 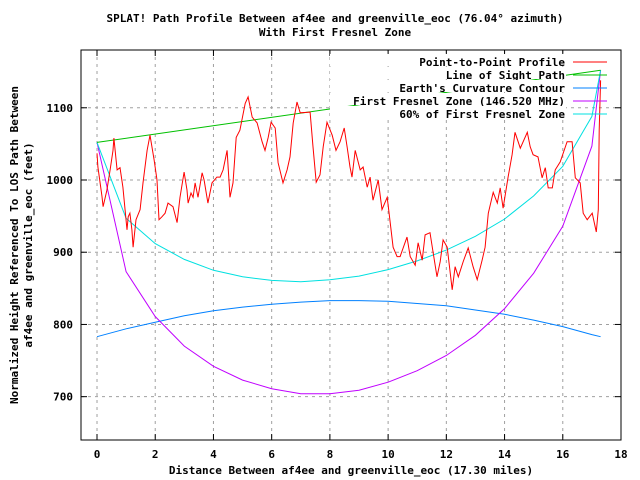 I want to click on x-tick-label: 4, so click(x=213, y=454).